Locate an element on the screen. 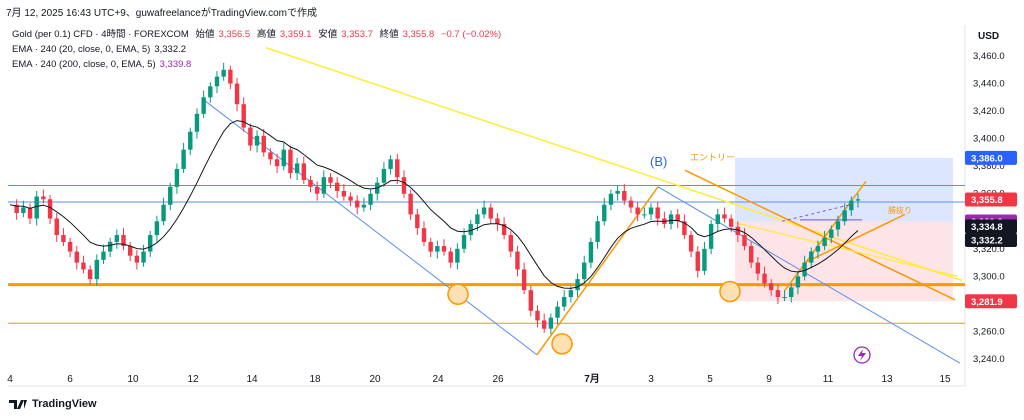 The height and width of the screenshot is (420, 1024). y-tick-label: 3,260.0 is located at coordinates (989, 331).